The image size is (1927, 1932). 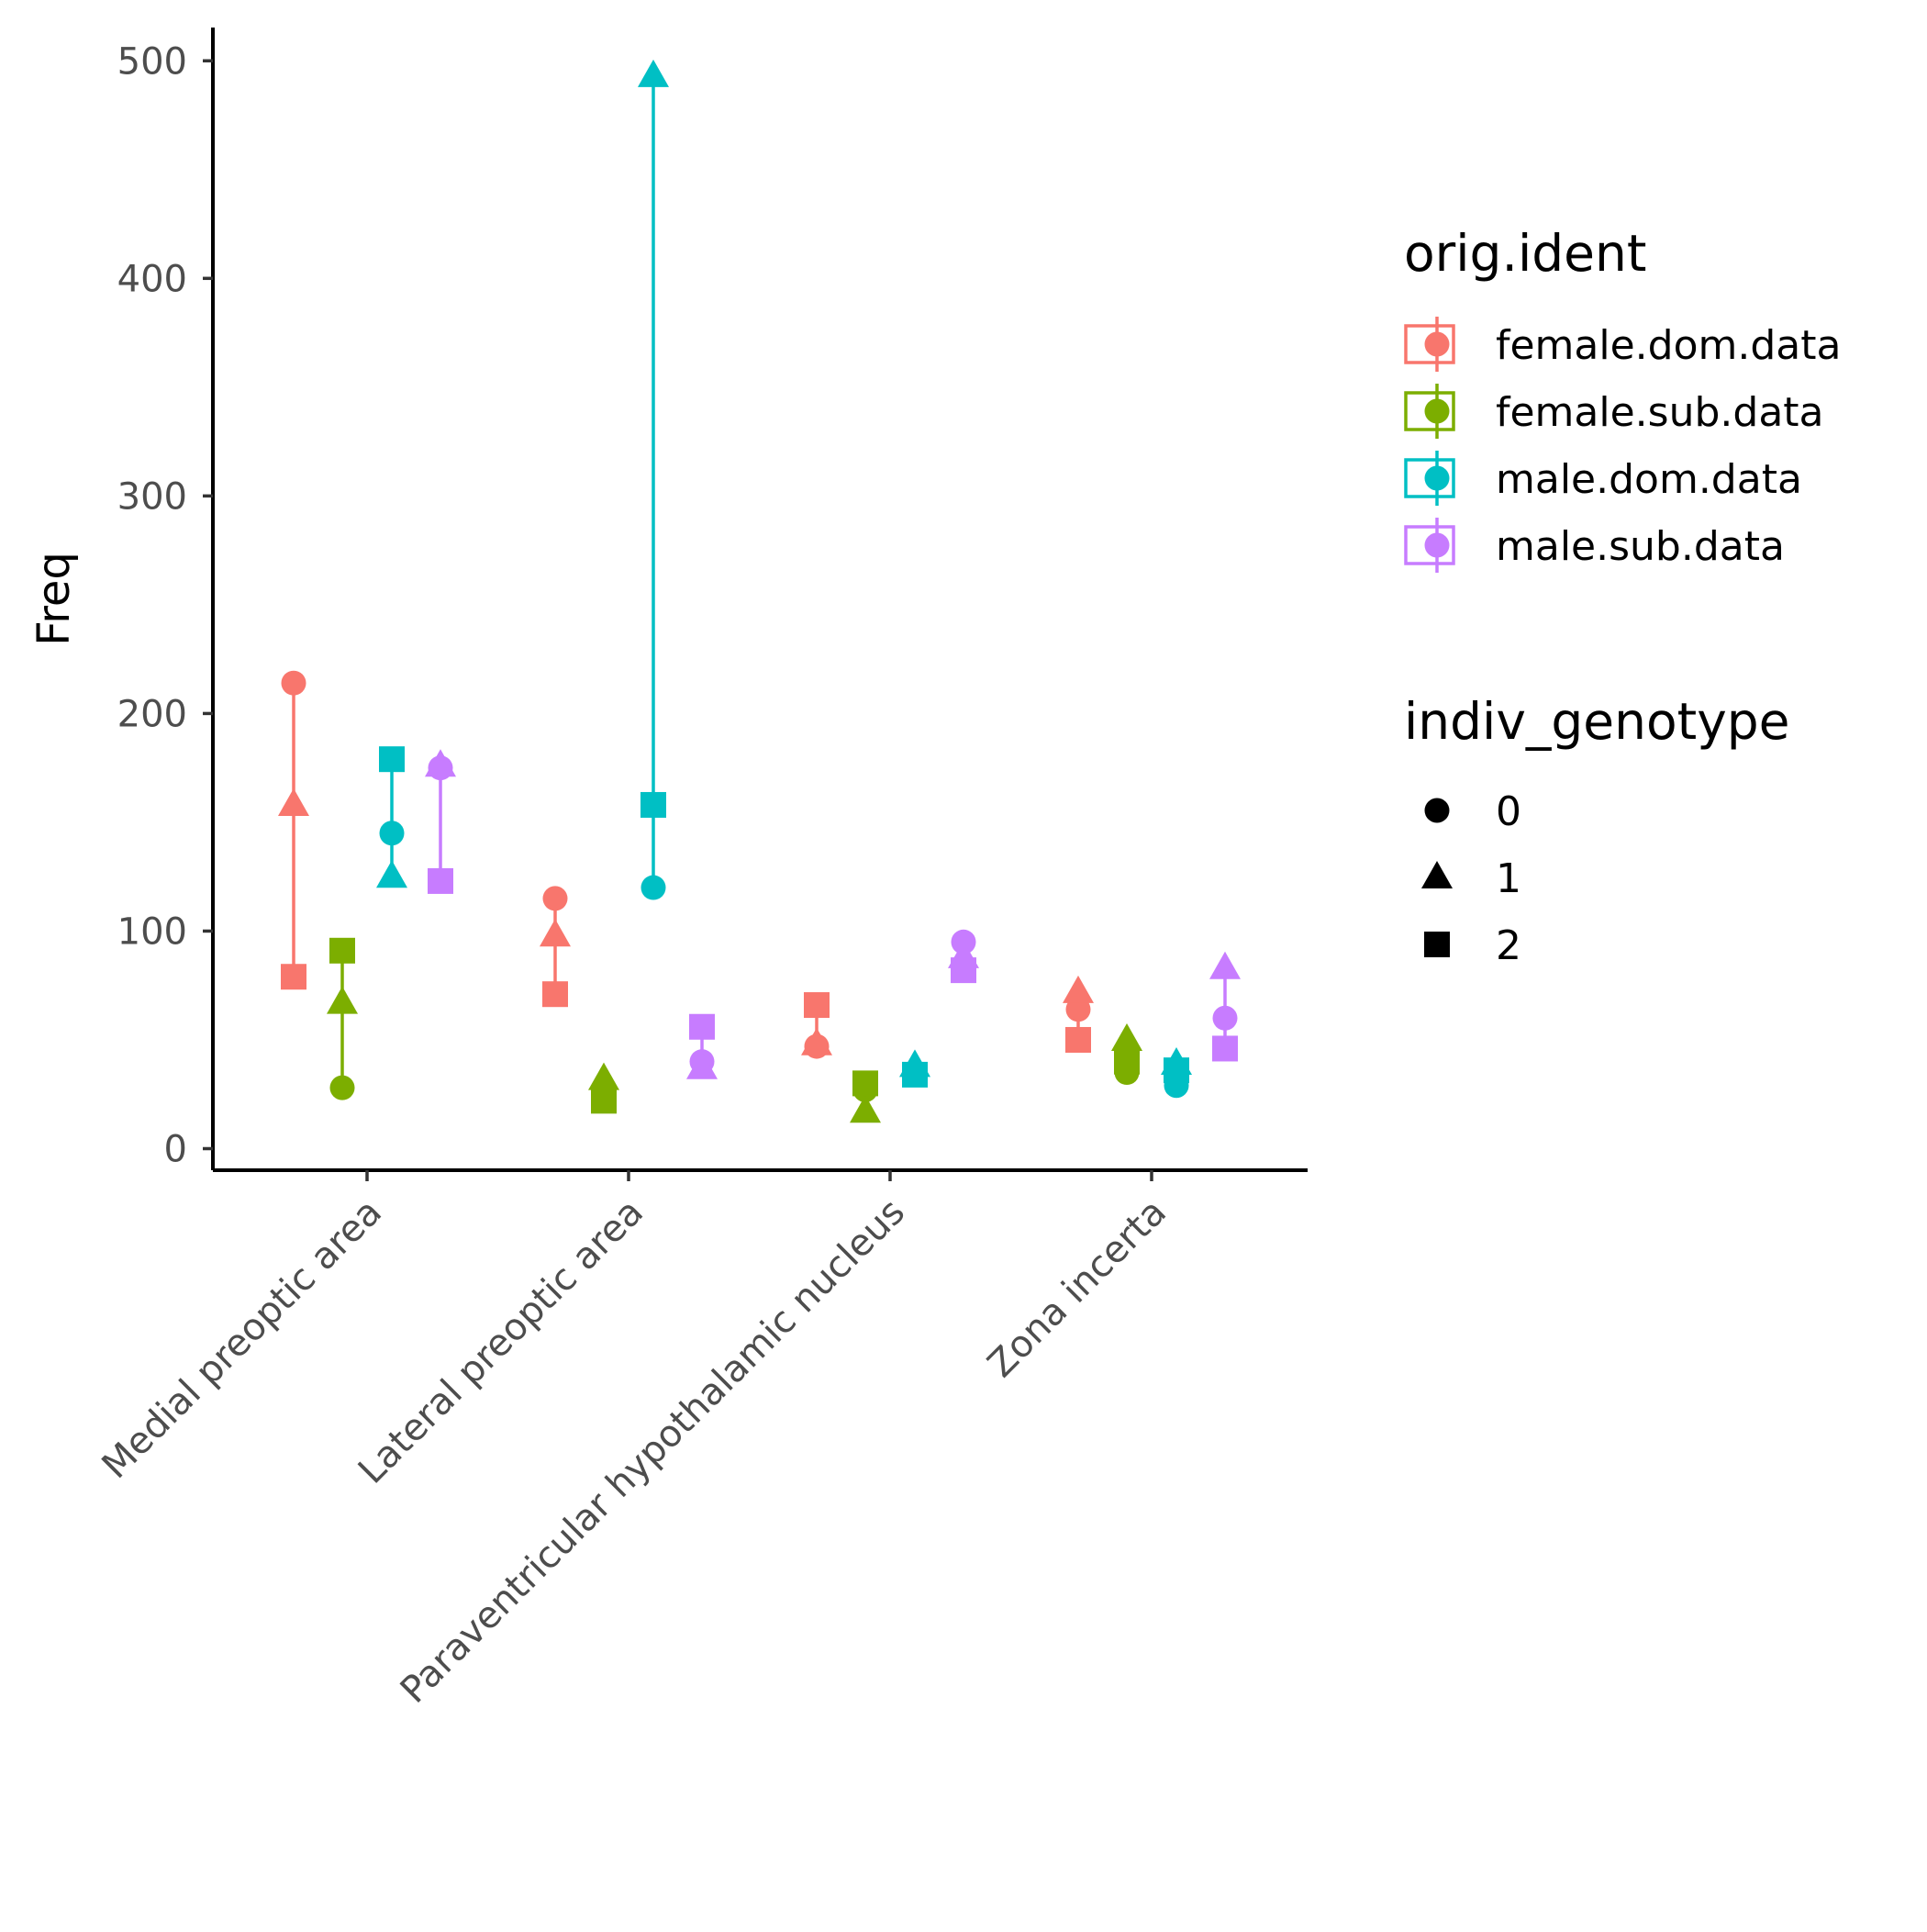 I want to click on y-tick-label: 200, so click(x=152, y=714).